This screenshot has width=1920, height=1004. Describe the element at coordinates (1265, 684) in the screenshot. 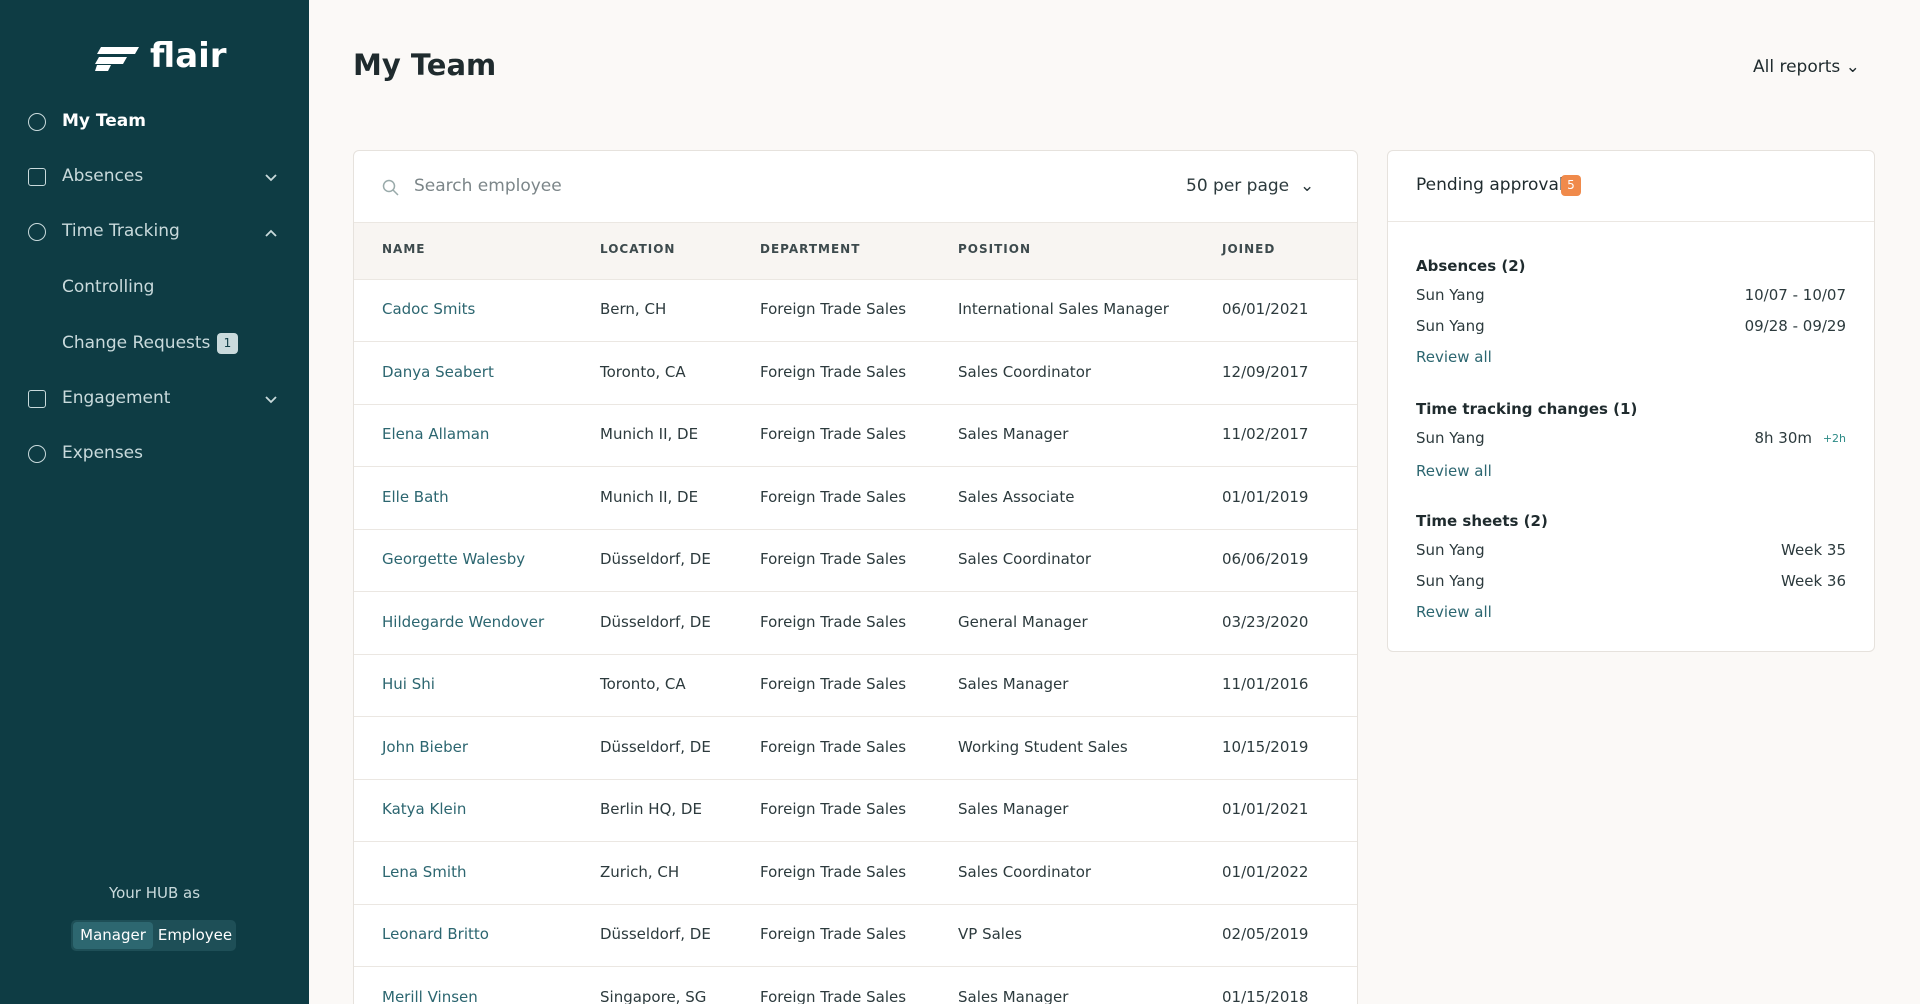

I see `cell: 11/01/2016` at that location.